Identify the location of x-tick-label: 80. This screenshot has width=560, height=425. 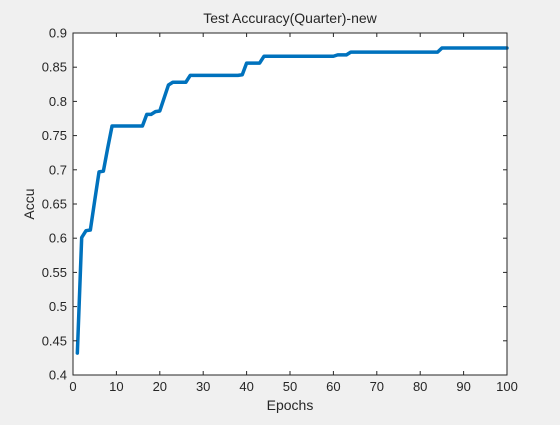
(420, 386).